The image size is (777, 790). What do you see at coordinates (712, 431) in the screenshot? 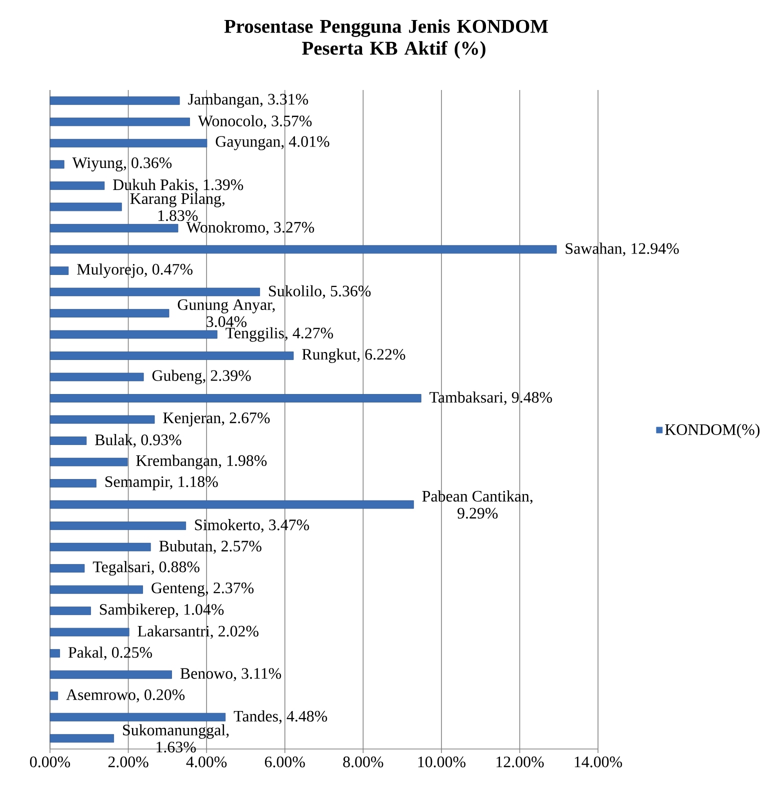
I see `legend-label: KONDOM(%)` at bounding box center [712, 431].